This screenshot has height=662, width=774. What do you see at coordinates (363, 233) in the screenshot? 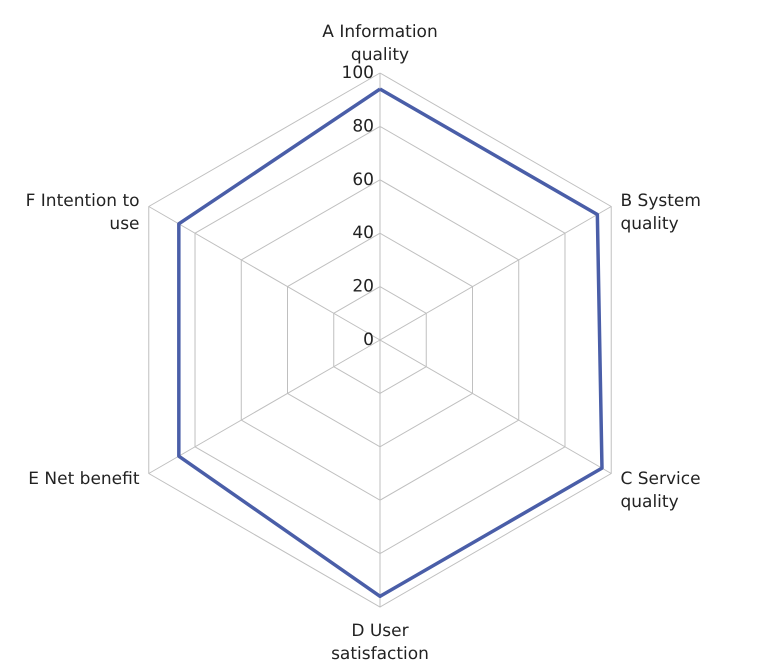
I see `y-tick-label: 40` at bounding box center [363, 233].